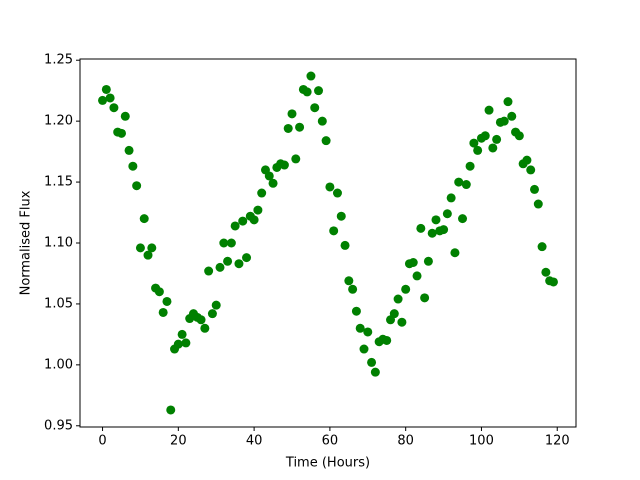  I want to click on y-tick-label: 0.95, so click(58, 425).